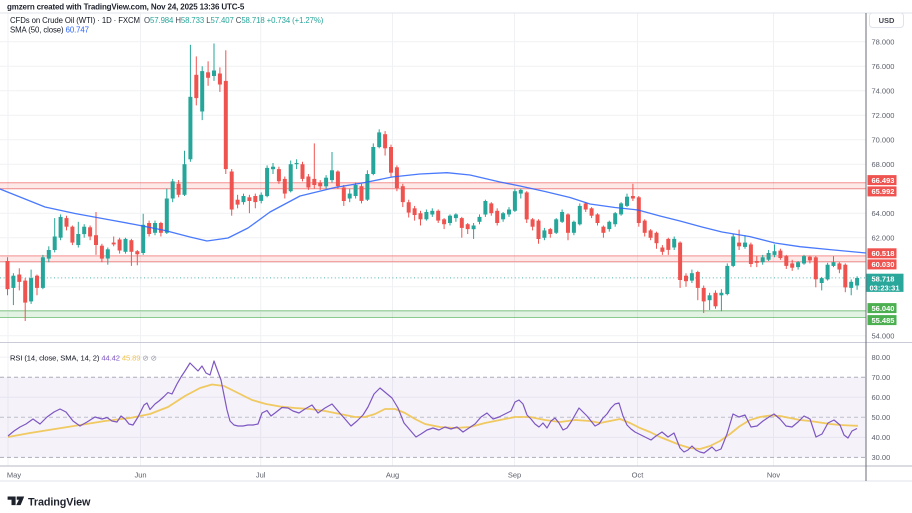 Image resolution: width=912 pixels, height=513 pixels. Describe the element at coordinates (774, 475) in the screenshot. I see `svg-text: Nov` at that location.